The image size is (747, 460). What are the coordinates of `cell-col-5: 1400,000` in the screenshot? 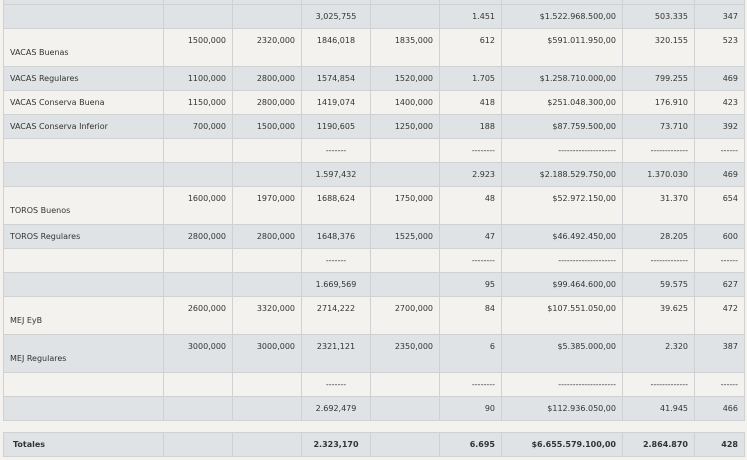 It's located at (405, 102).